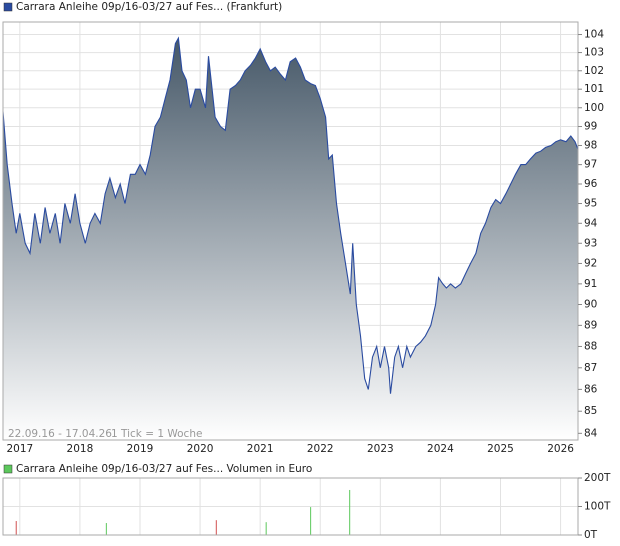  Describe the element at coordinates (590, 368) in the screenshot. I see `y-tick-label: 87` at that location.